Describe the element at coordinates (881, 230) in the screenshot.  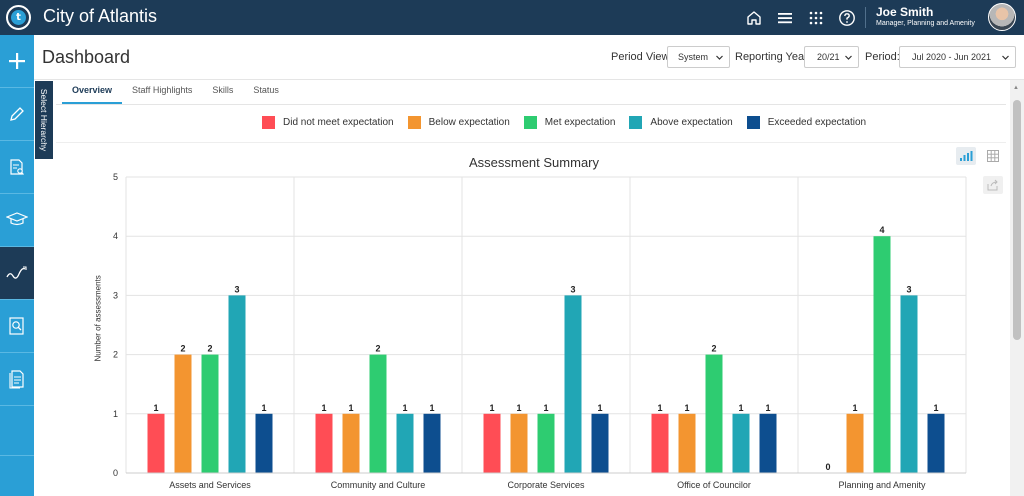
I see `bar-data-label: 4` at that location.